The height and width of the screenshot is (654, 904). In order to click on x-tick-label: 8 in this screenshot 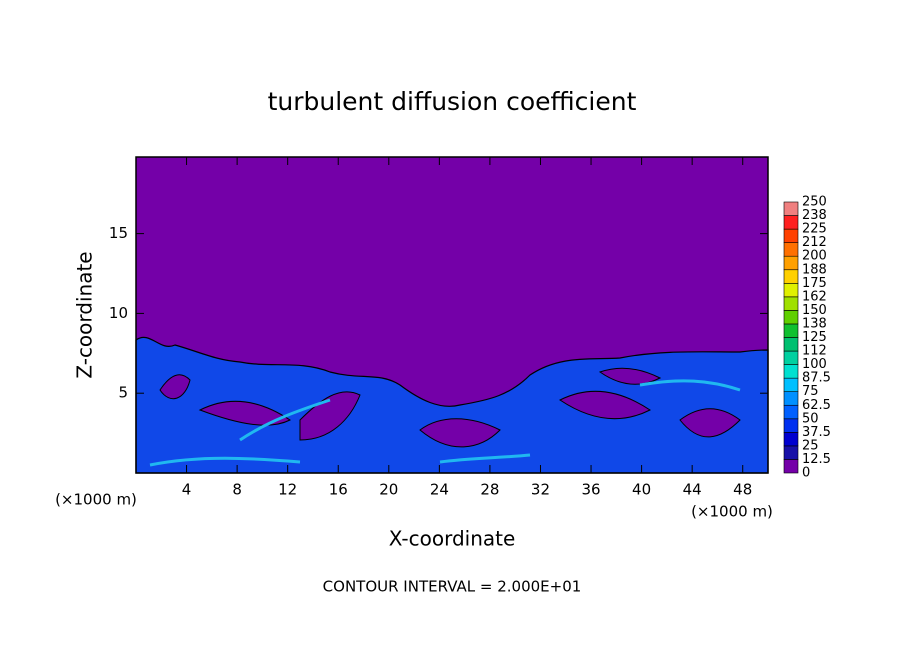, I will do `click(237, 490)`.